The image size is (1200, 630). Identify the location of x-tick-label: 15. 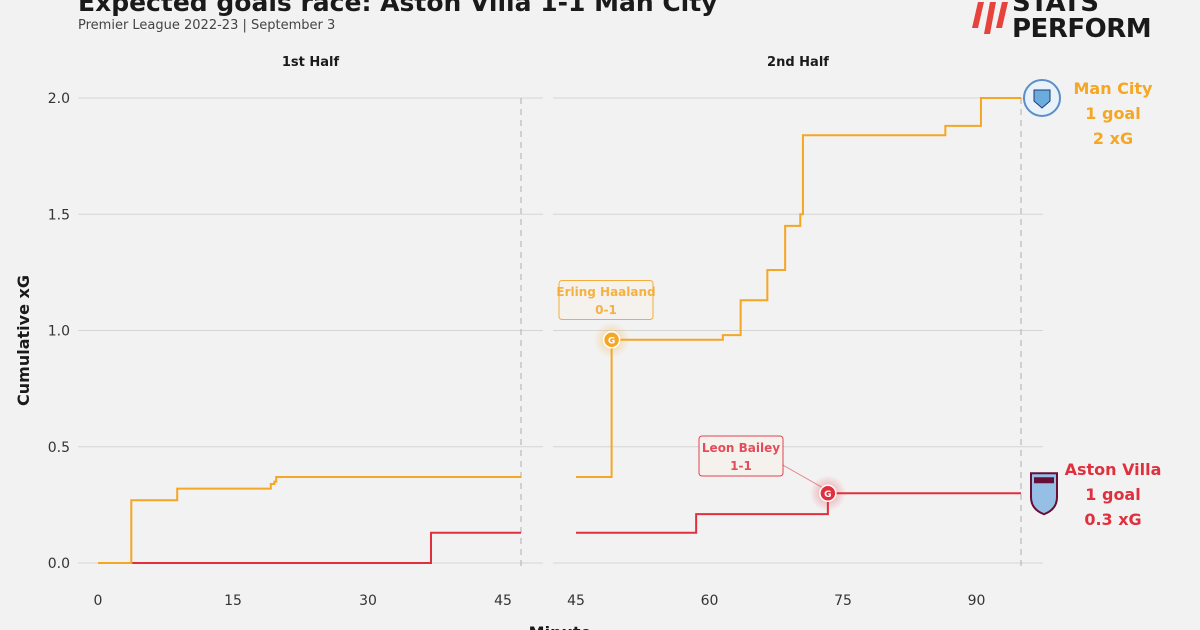
(233, 601).